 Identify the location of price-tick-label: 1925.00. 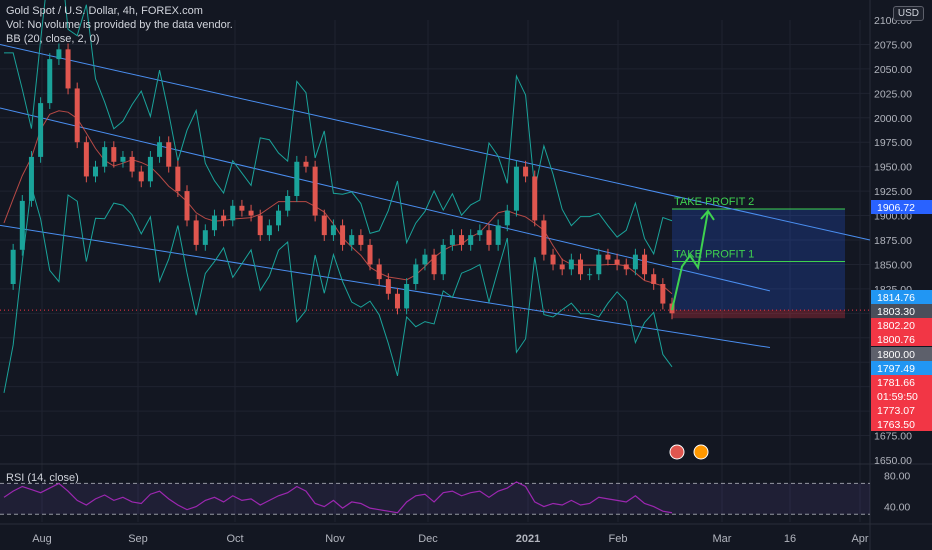
(893, 192).